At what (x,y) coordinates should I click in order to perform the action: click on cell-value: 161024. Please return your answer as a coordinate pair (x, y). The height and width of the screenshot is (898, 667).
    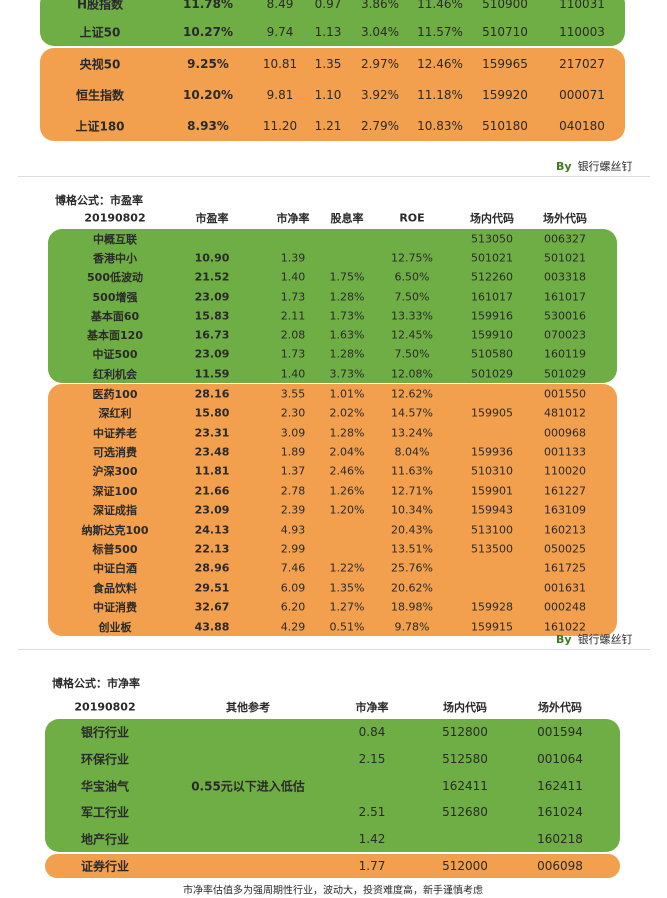
    Looking at the image, I should click on (560, 812).